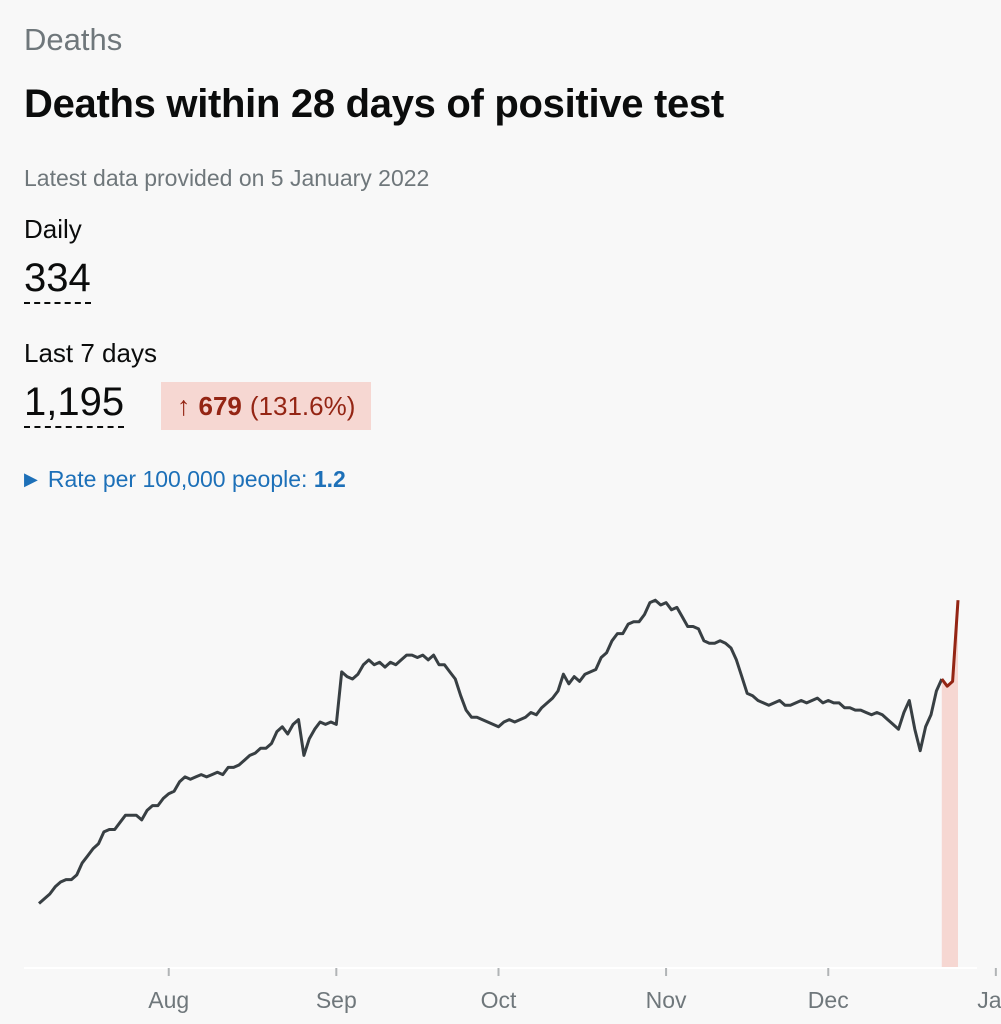 The image size is (1001, 1024). What do you see at coordinates (57, 280) in the screenshot?
I see `daily-value: 334` at bounding box center [57, 280].